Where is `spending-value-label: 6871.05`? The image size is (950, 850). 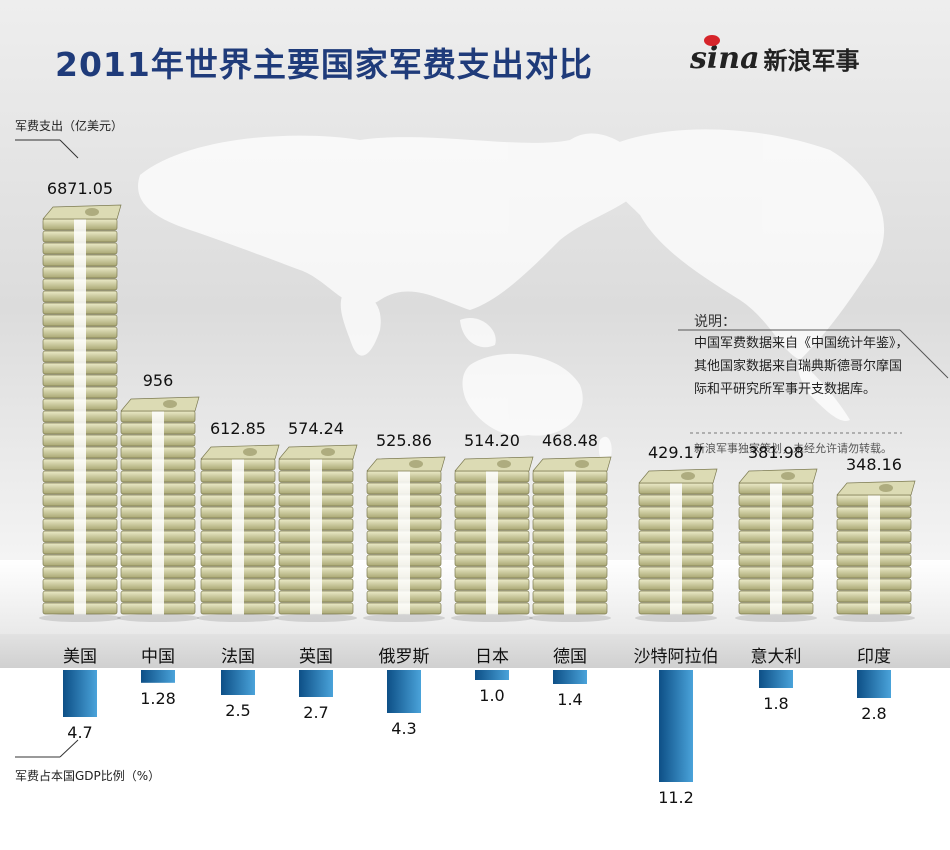 spending-value-label: 6871.05 is located at coordinates (80, 188).